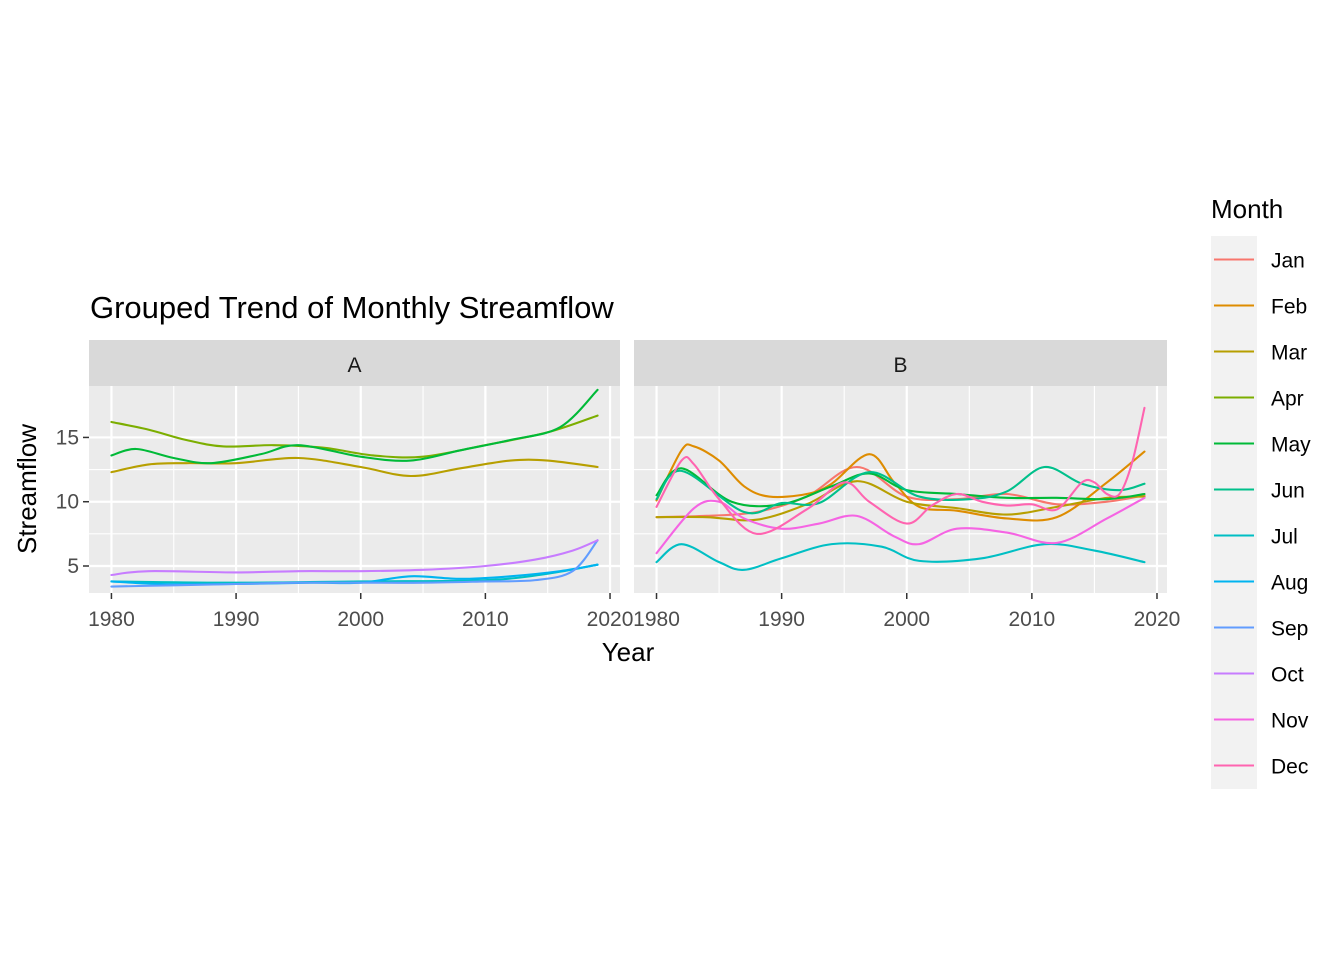 The height and width of the screenshot is (960, 1344). I want to click on panel-b-x-axis-ticks: 1980 1990 2000 2010 2020, so click(906, 612).